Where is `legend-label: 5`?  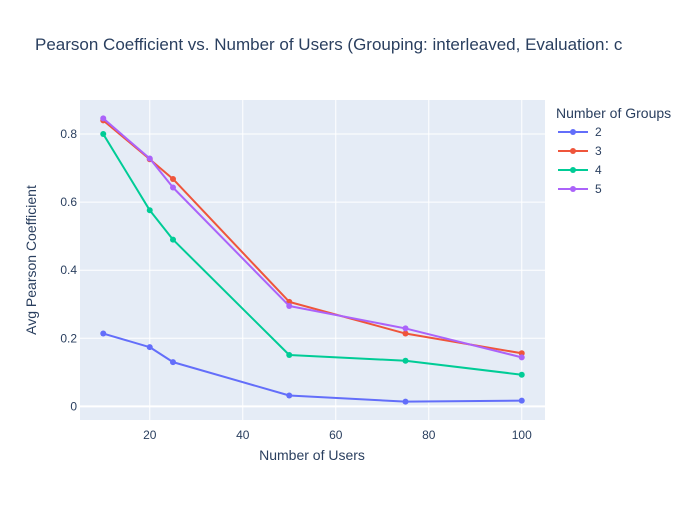 legend-label: 5 is located at coordinates (598, 189).